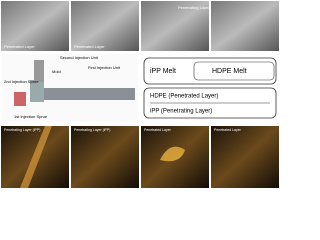  Describe the element at coordinates (194, 7) in the screenshot. I see `image-label: Penetrating Layer` at that location.